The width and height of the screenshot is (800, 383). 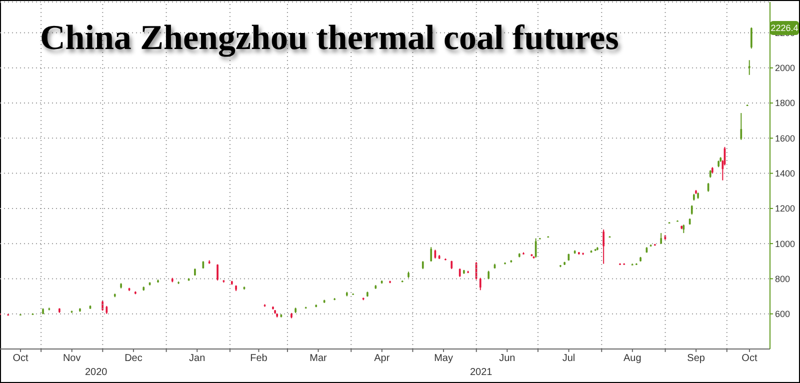 I want to click on x-tick-label: Sep, so click(x=696, y=358).